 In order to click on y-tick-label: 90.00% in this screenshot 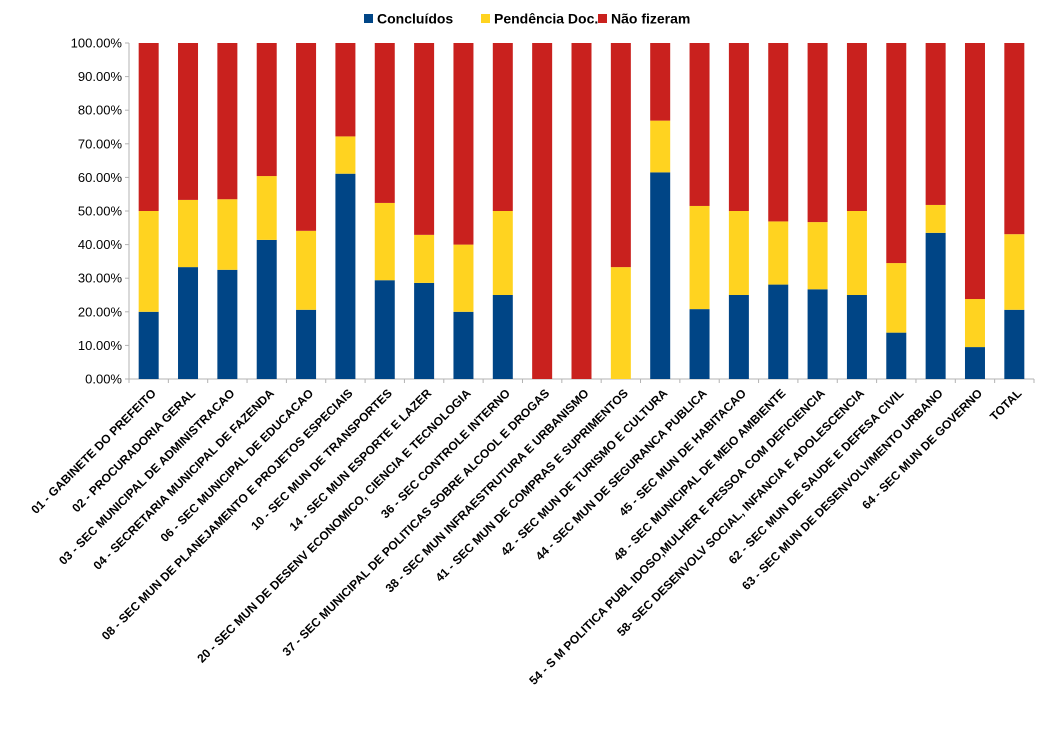, I will do `click(100, 76)`.